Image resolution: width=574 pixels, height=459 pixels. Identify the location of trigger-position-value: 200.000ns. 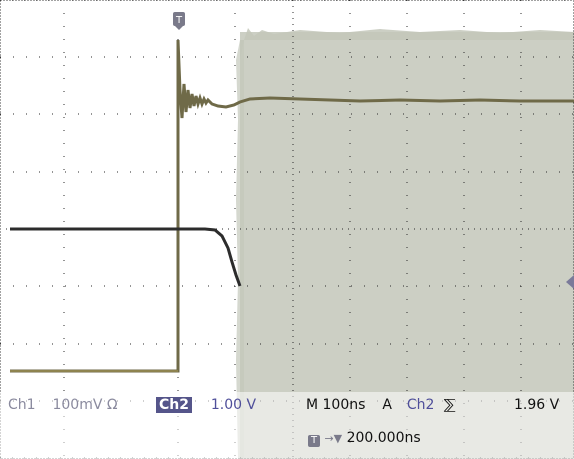
(383, 438).